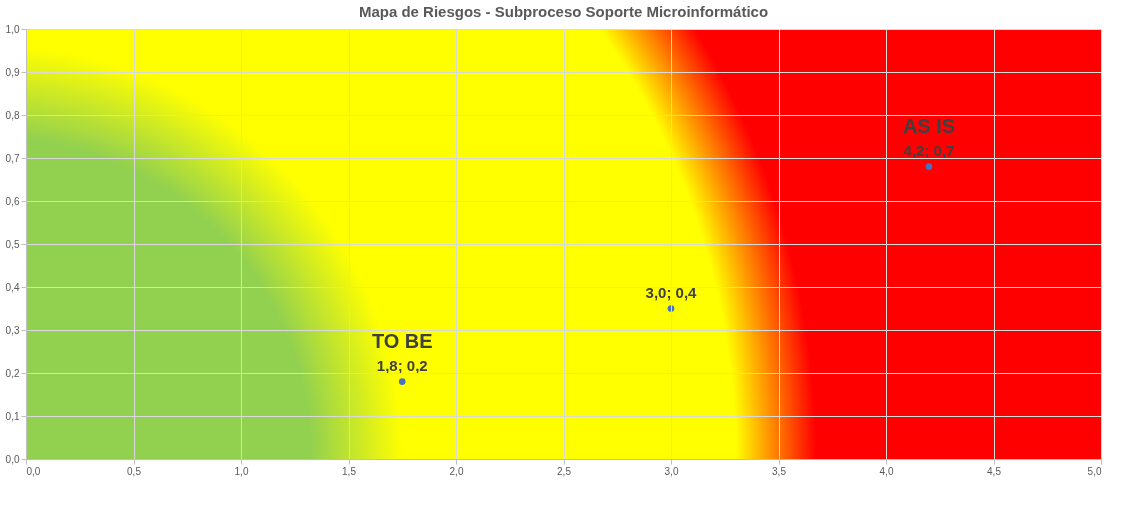 The height and width of the screenshot is (516, 1135). I want to click on x-tick-label: 2,5, so click(564, 471).